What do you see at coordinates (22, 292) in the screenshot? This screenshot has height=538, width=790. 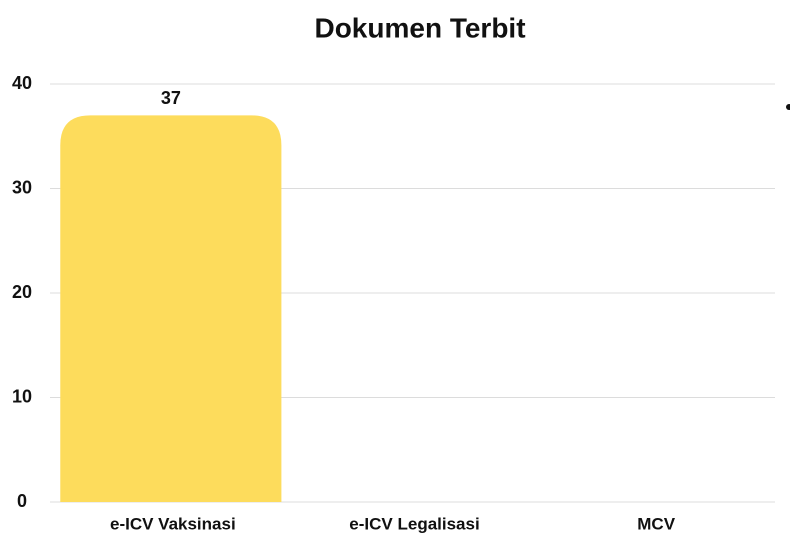 I see `y-tick-label: 20` at bounding box center [22, 292].